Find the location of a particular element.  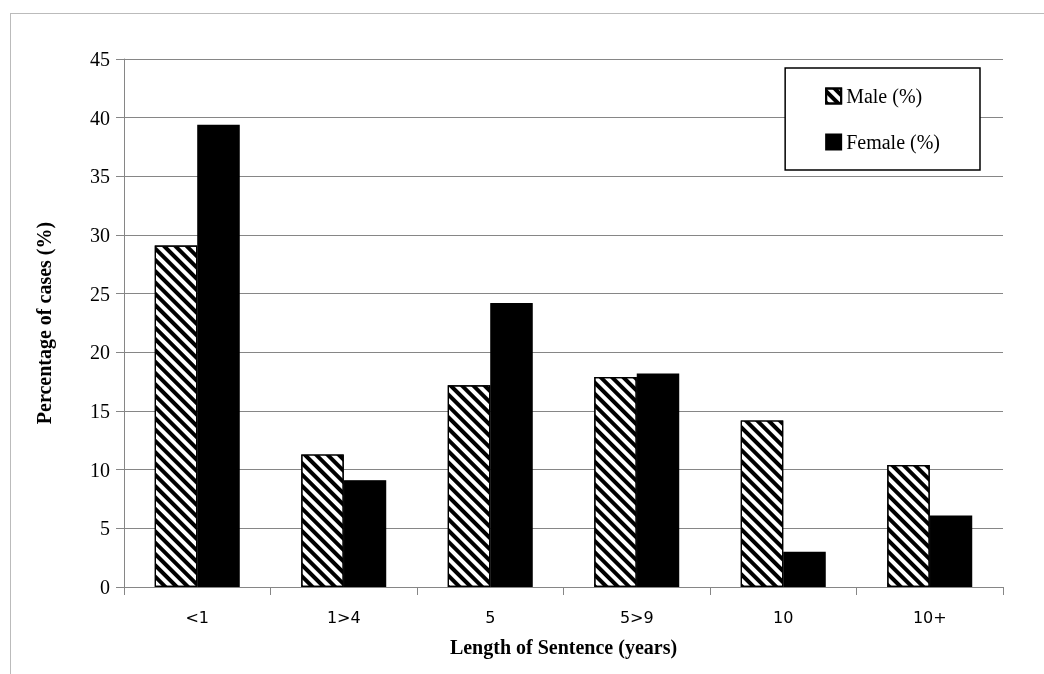

x-tick-label: 10+ is located at coordinates (929, 617).